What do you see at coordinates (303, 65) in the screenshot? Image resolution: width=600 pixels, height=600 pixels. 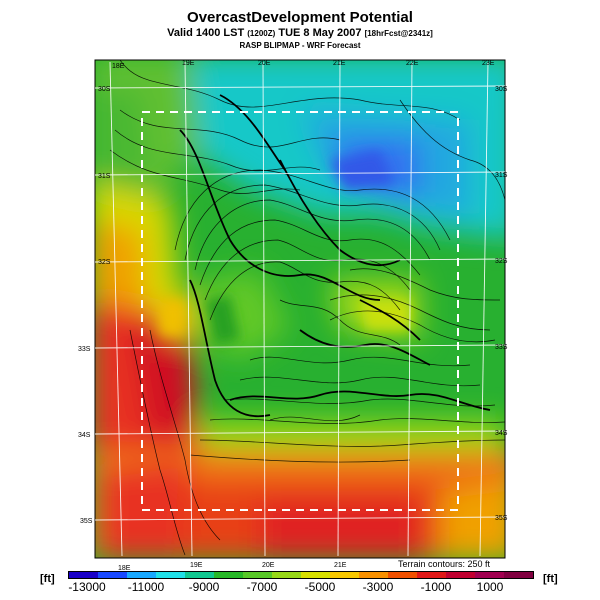 I see `lon-labels-top: 18E 19E 20E 21E 22E 23E` at bounding box center [303, 65].